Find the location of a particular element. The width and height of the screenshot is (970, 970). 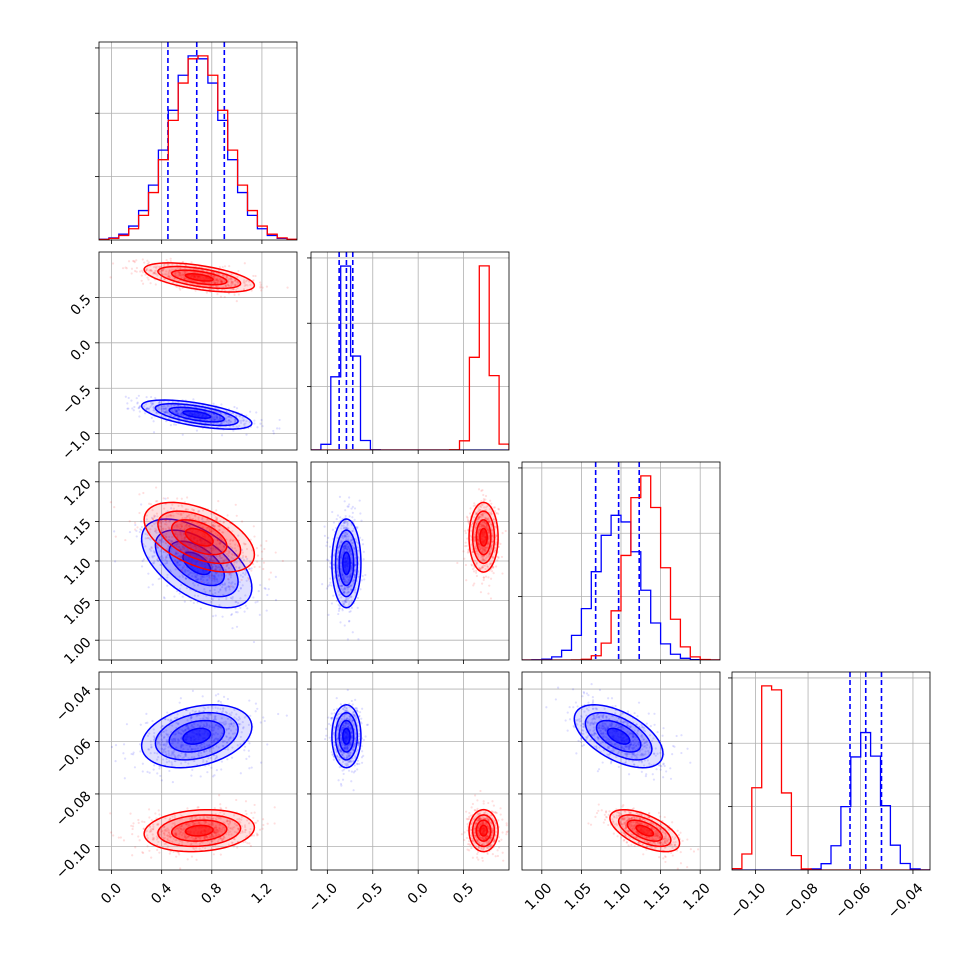

contour-line is located at coordinates (199, 537).